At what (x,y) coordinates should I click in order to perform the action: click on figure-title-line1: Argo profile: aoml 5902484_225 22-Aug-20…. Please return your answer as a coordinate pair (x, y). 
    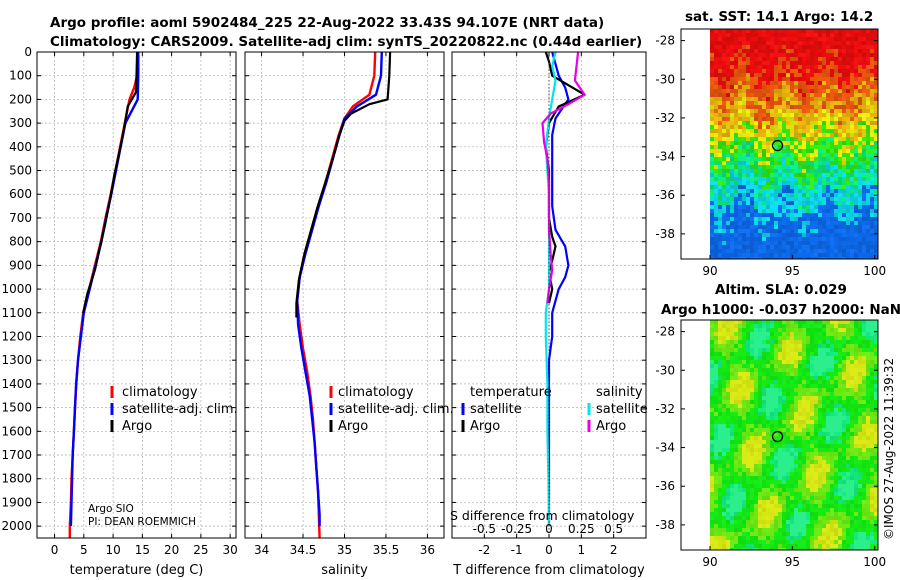
    Looking at the image, I should click on (327, 23).